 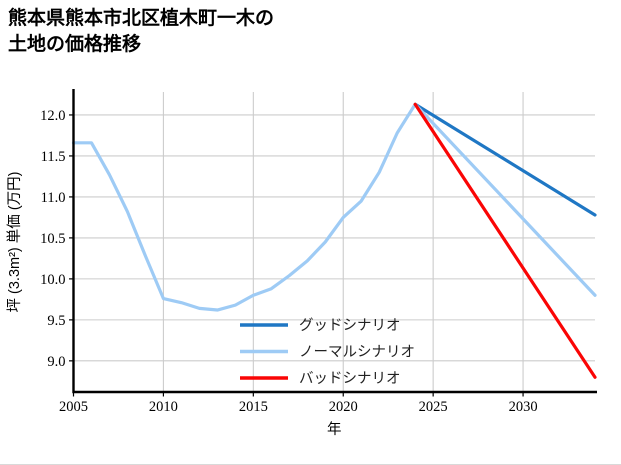 I want to click on x-tick-label: 2010, so click(x=163, y=407).